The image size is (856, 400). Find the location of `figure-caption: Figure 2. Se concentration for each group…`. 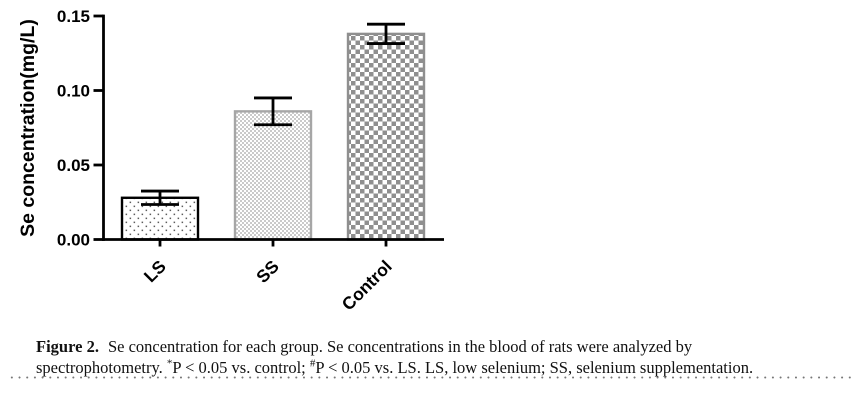

figure-caption: Figure 2. Se concentration for each group… is located at coordinates (431, 357).